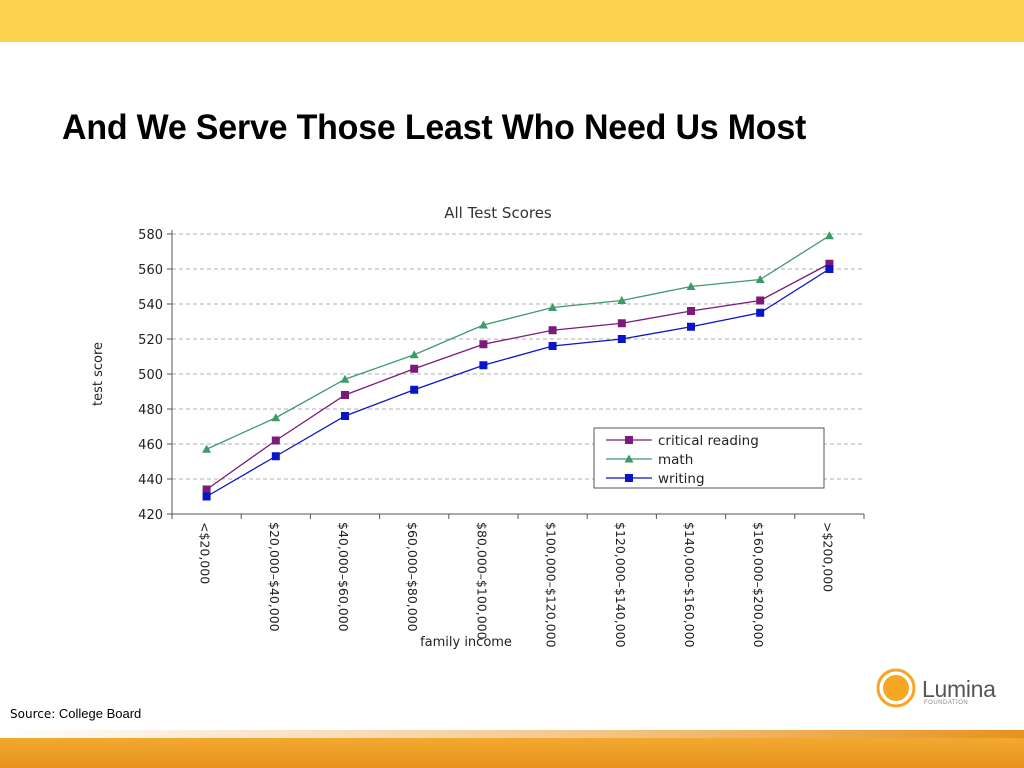  Describe the element at coordinates (629, 478) in the screenshot. I see `legend-marker-writing` at that location.